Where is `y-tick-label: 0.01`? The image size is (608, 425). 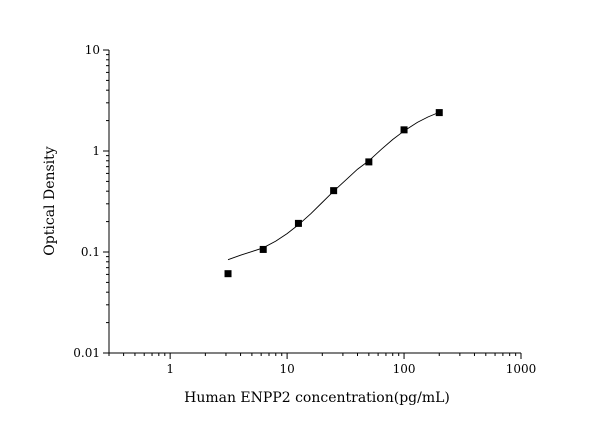 y-tick-label: 0.01 is located at coordinates (86, 353).